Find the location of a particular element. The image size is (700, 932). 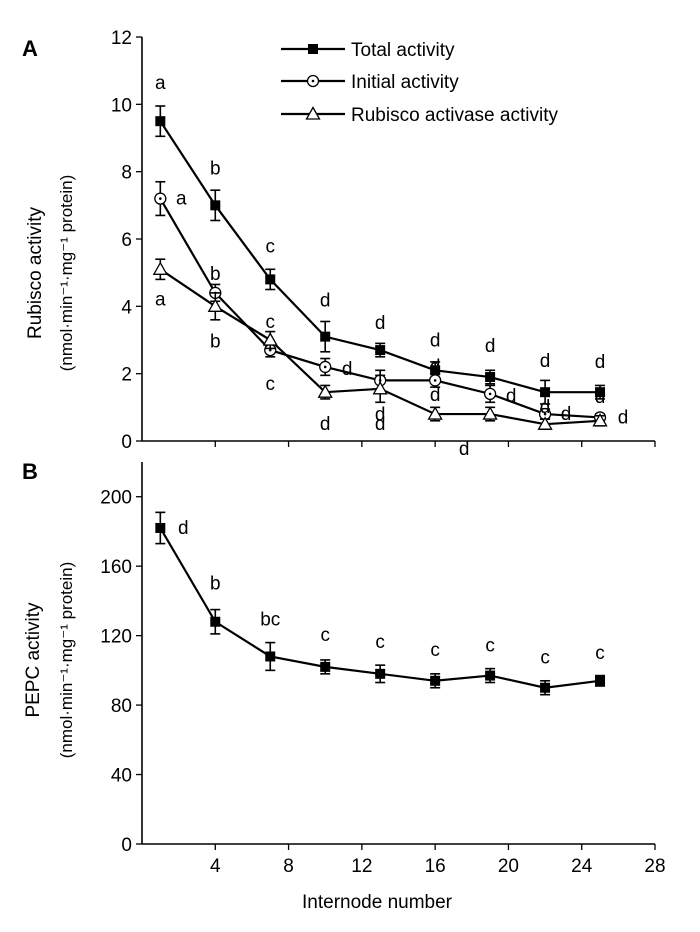

legend-item-2: Rubisco activase activity is located at coordinates (419, 115).